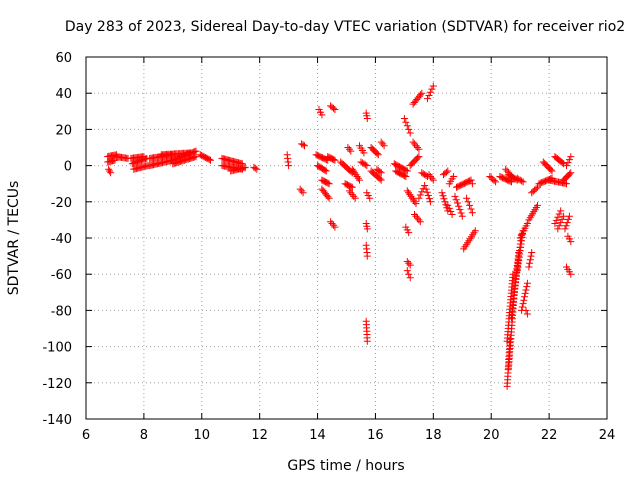  Describe the element at coordinates (86, 435) in the screenshot. I see `x-tick-label: 6` at that location.